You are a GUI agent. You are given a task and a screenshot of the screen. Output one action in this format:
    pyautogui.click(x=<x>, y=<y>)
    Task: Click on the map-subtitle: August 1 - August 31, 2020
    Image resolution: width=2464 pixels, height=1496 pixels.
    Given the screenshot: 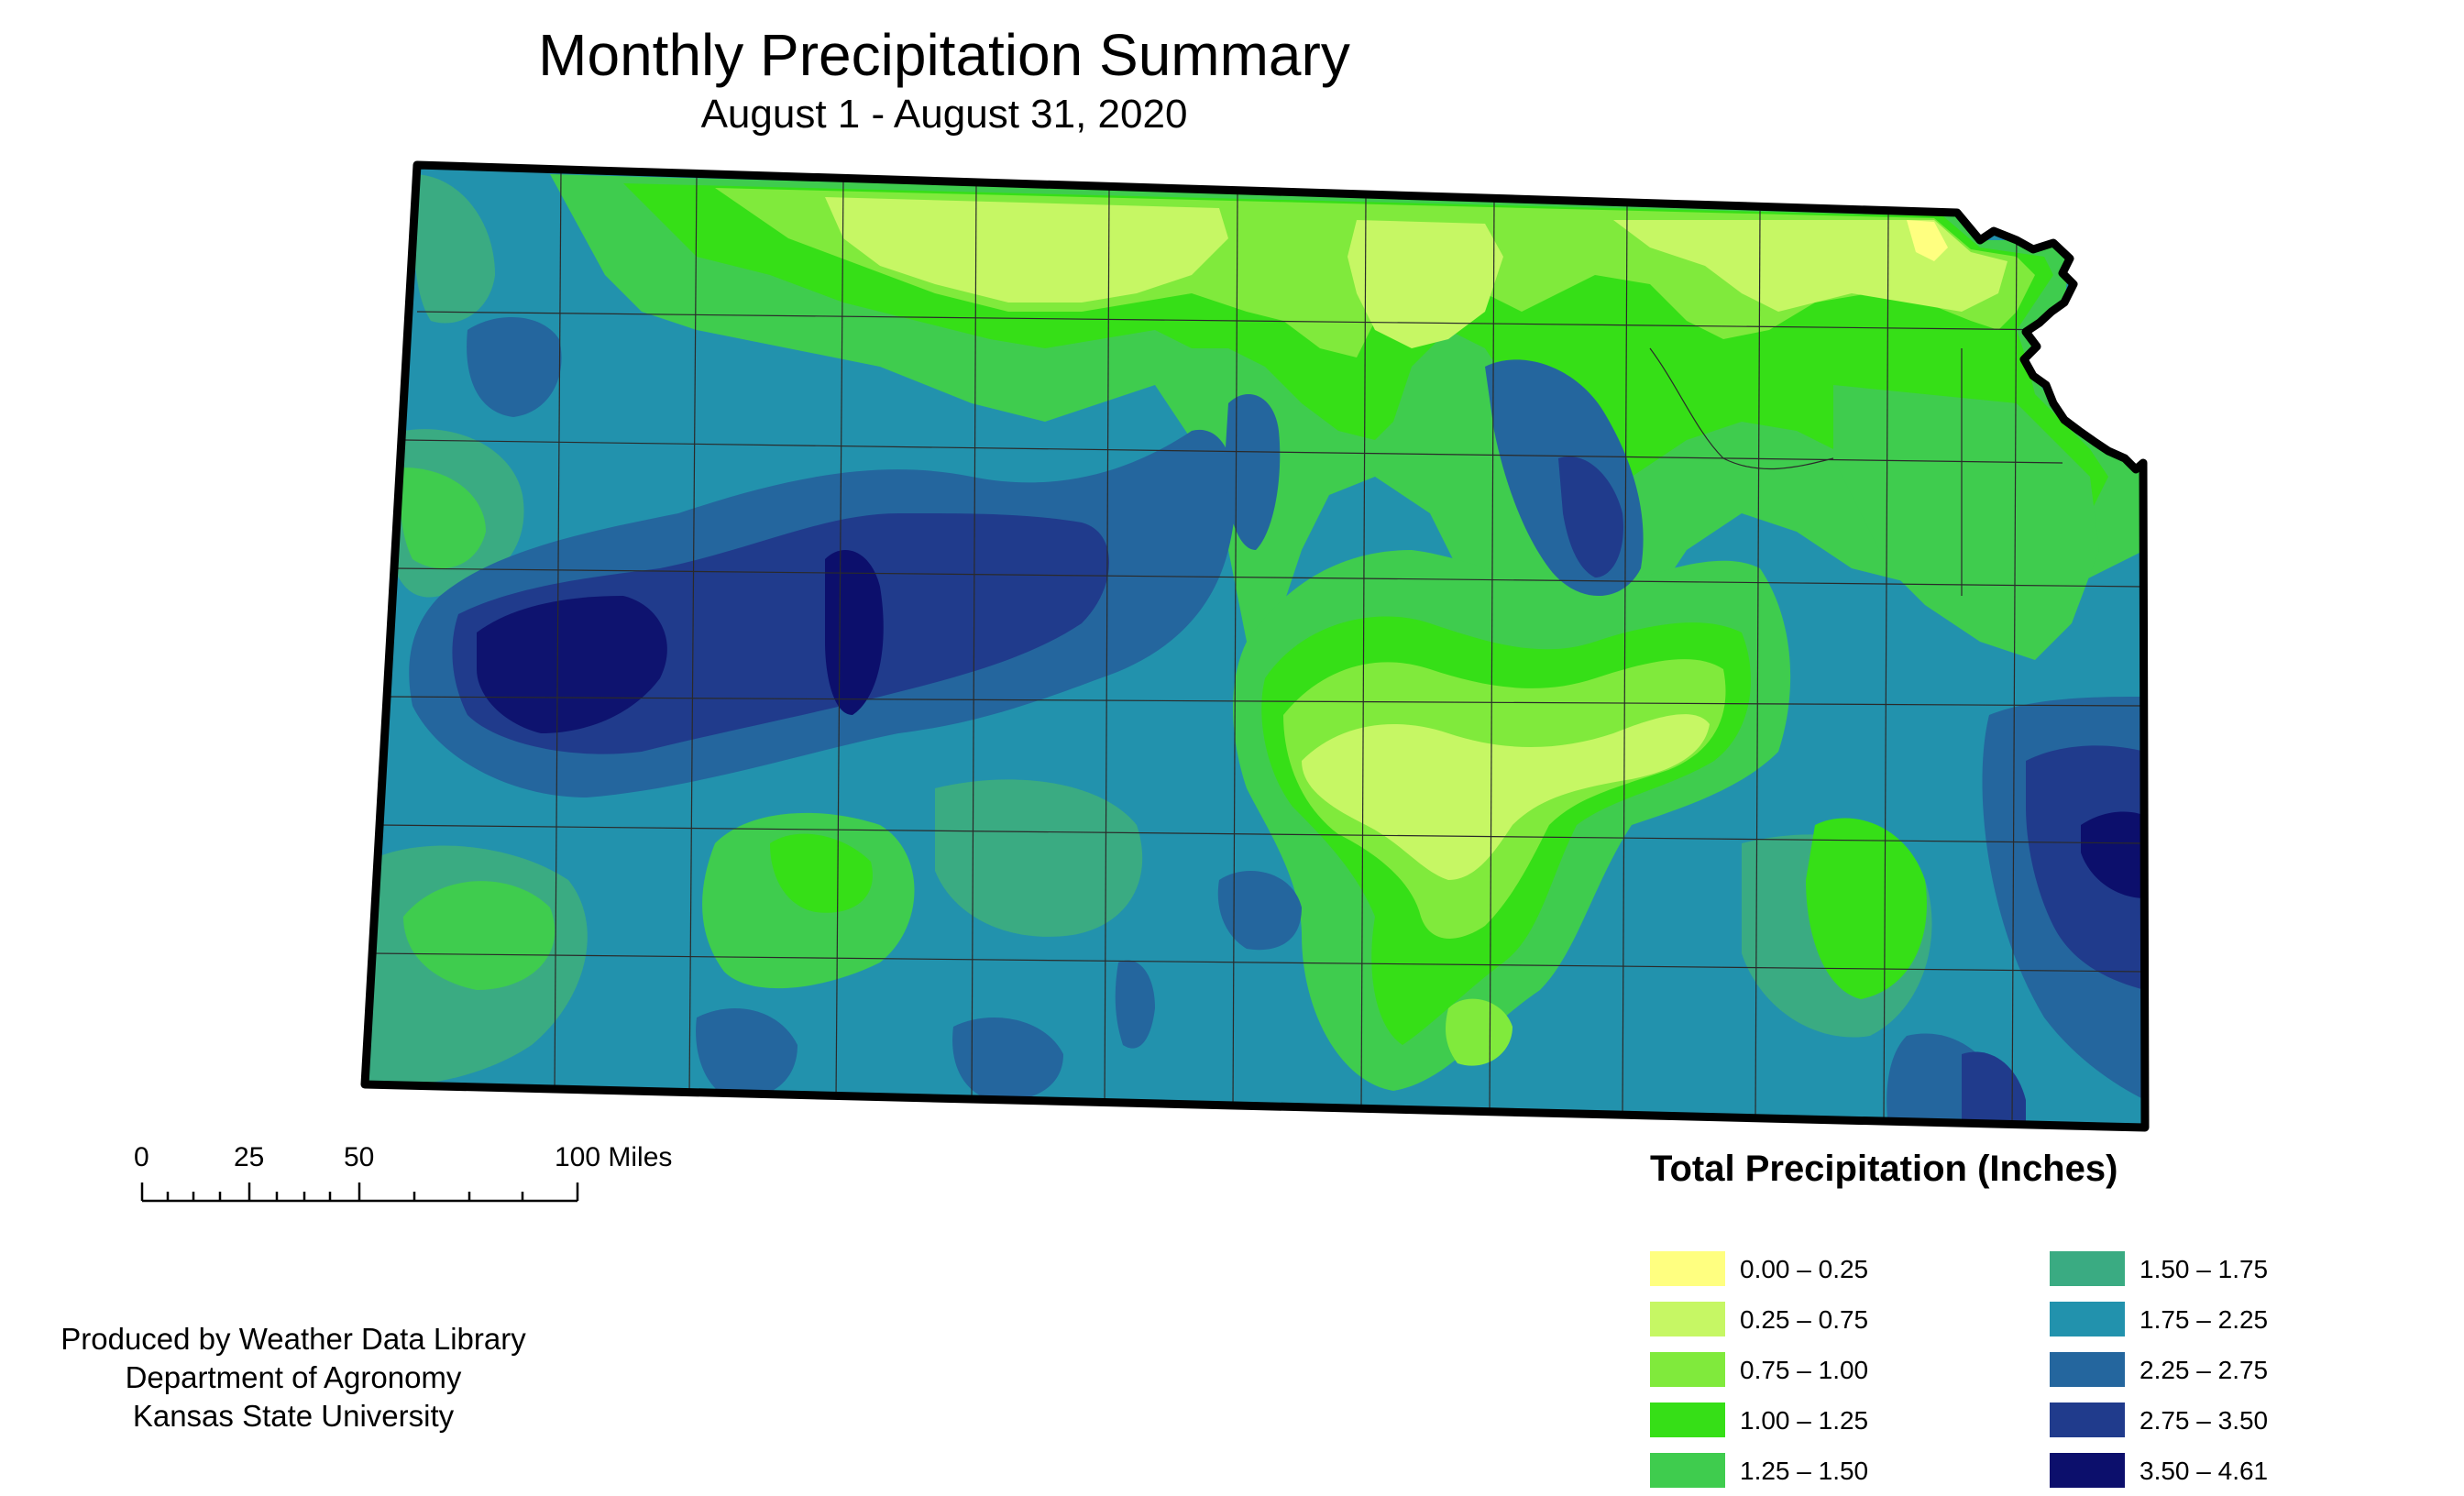 What is the action you would take?
    pyautogui.click(x=944, y=114)
    